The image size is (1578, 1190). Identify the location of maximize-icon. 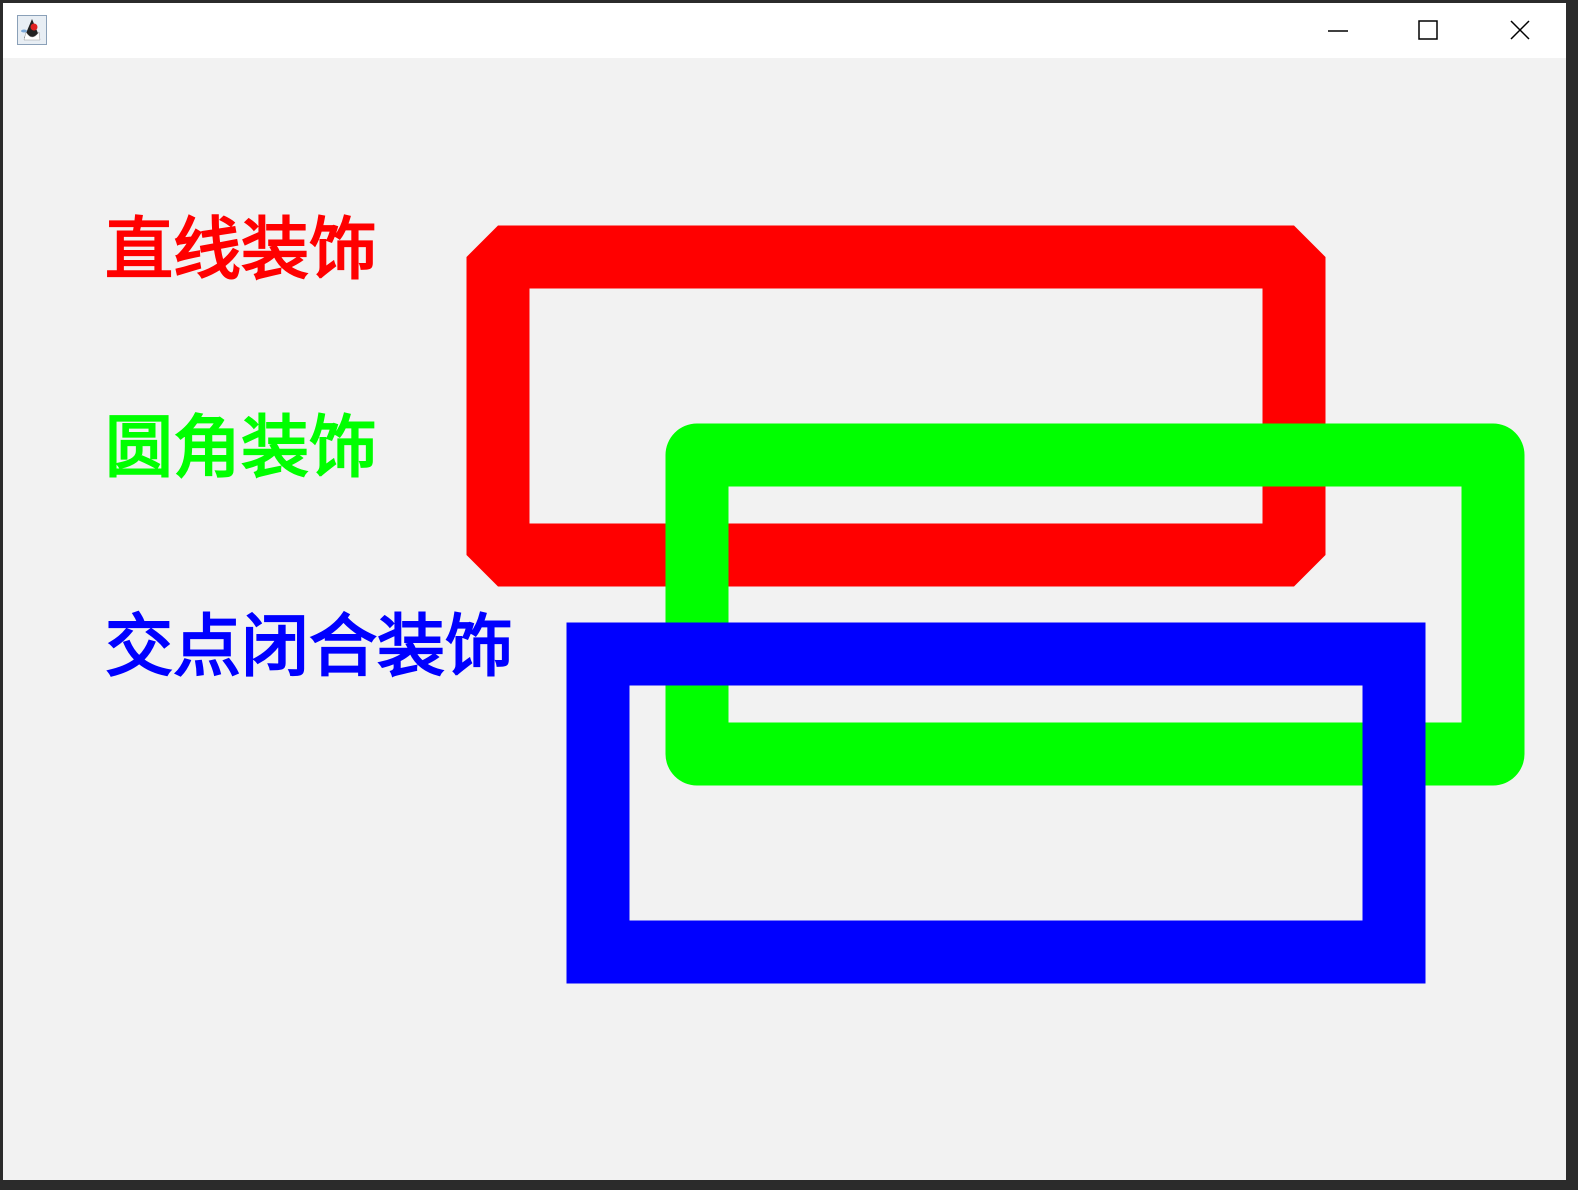
(1428, 30).